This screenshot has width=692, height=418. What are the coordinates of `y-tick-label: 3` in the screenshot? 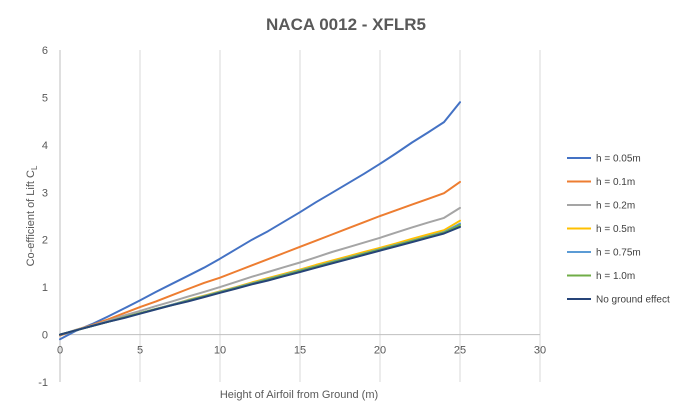 It's located at (45, 193).